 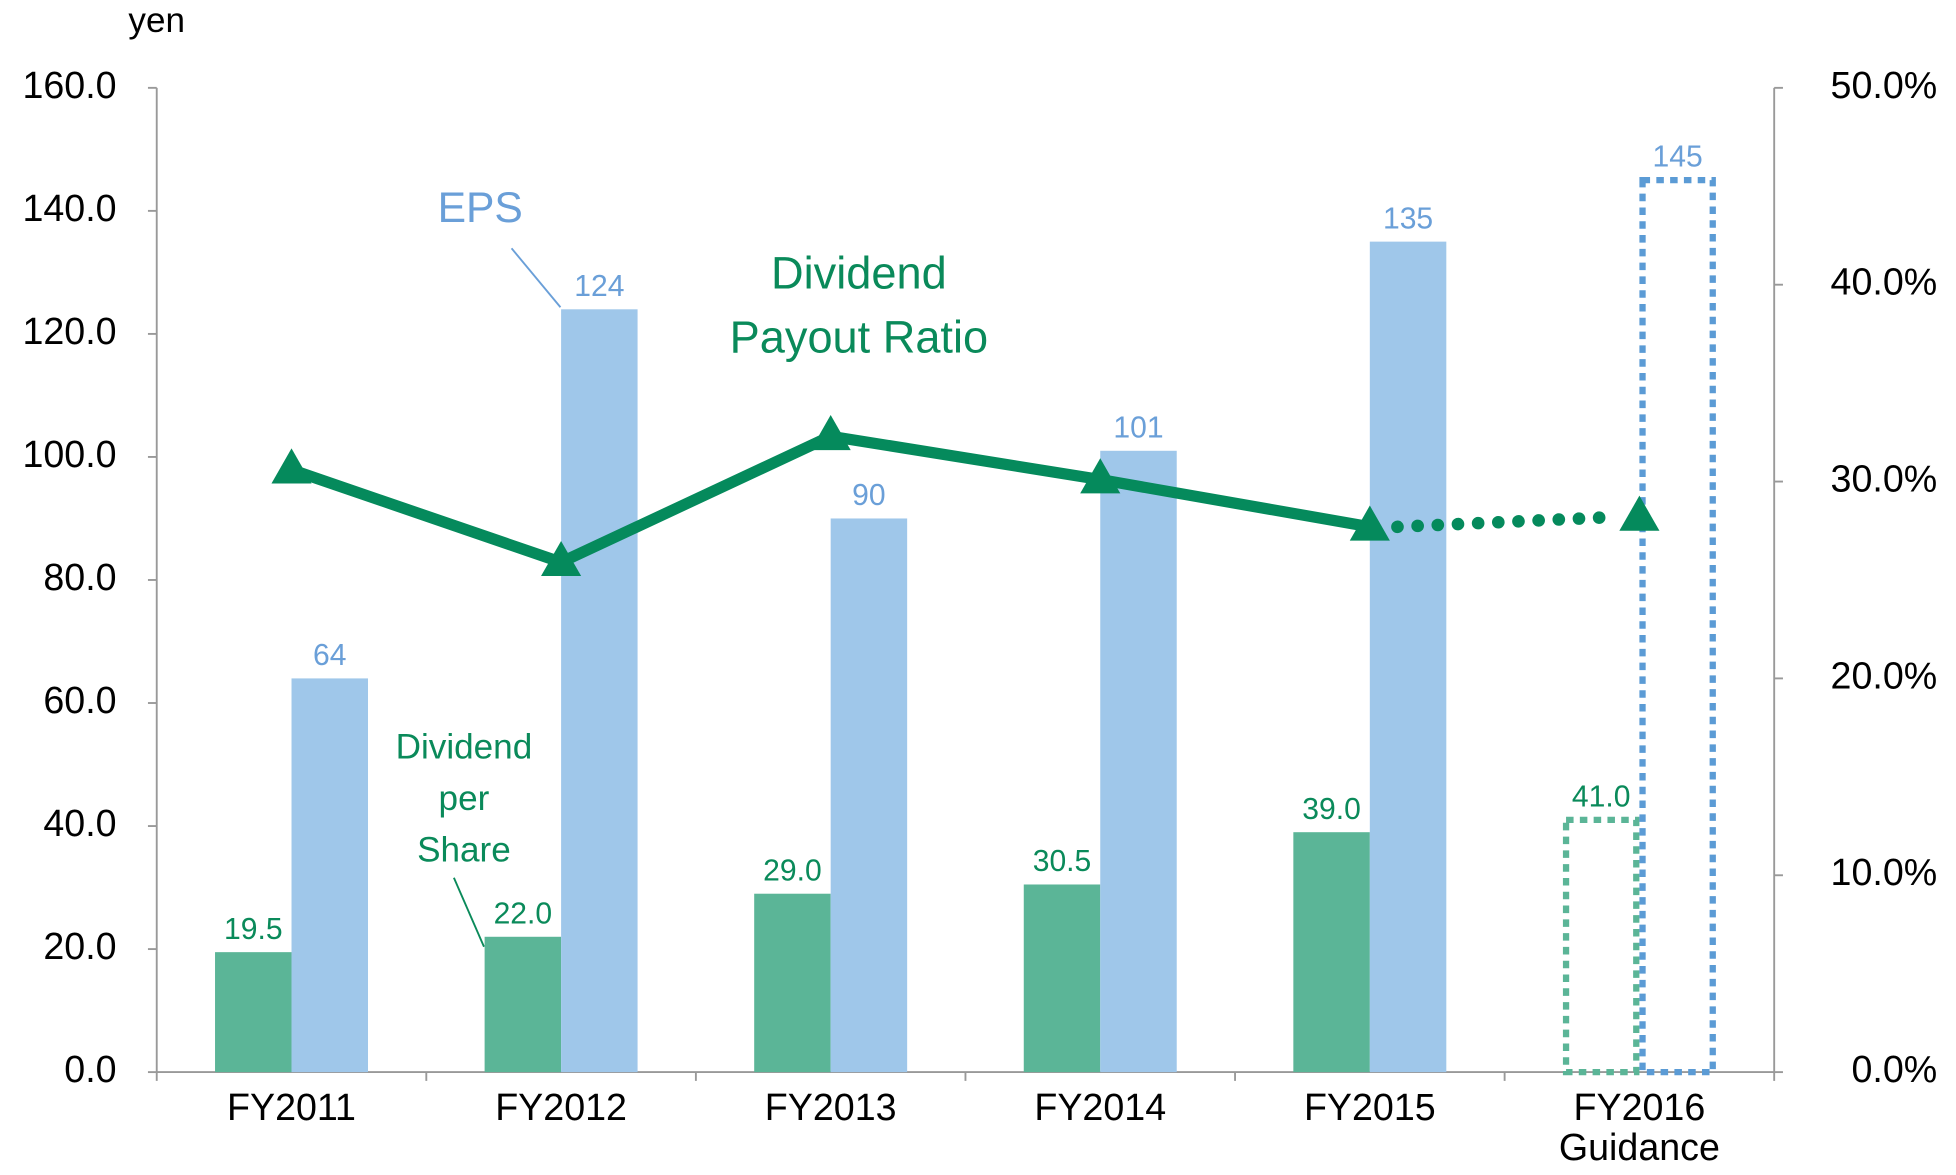 I want to click on x-tick-label-box: FY2015, so click(x=1369, y=1108).